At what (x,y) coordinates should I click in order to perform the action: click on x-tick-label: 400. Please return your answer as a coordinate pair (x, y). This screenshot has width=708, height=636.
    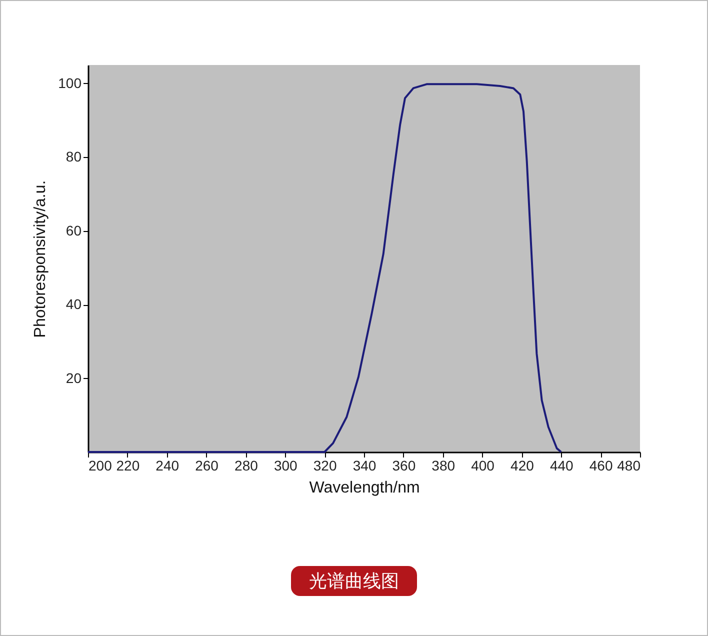
    Looking at the image, I should click on (483, 466).